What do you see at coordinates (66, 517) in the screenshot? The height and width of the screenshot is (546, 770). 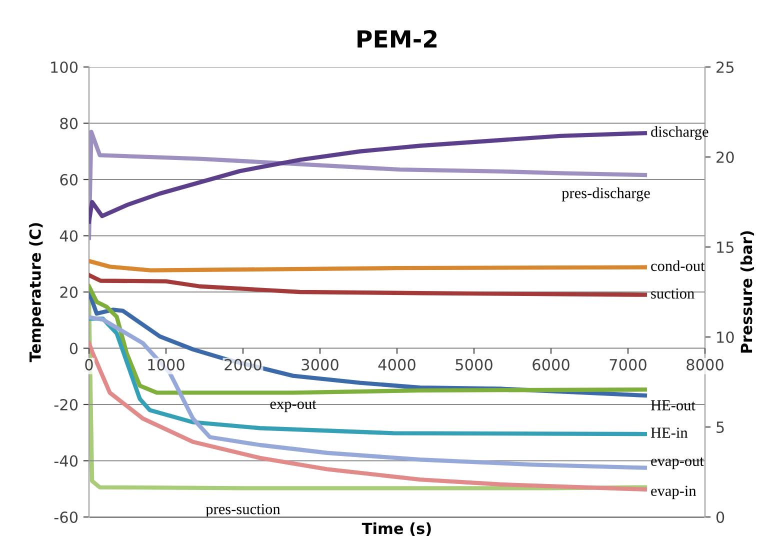 I see `y-tick-label: -60` at bounding box center [66, 517].